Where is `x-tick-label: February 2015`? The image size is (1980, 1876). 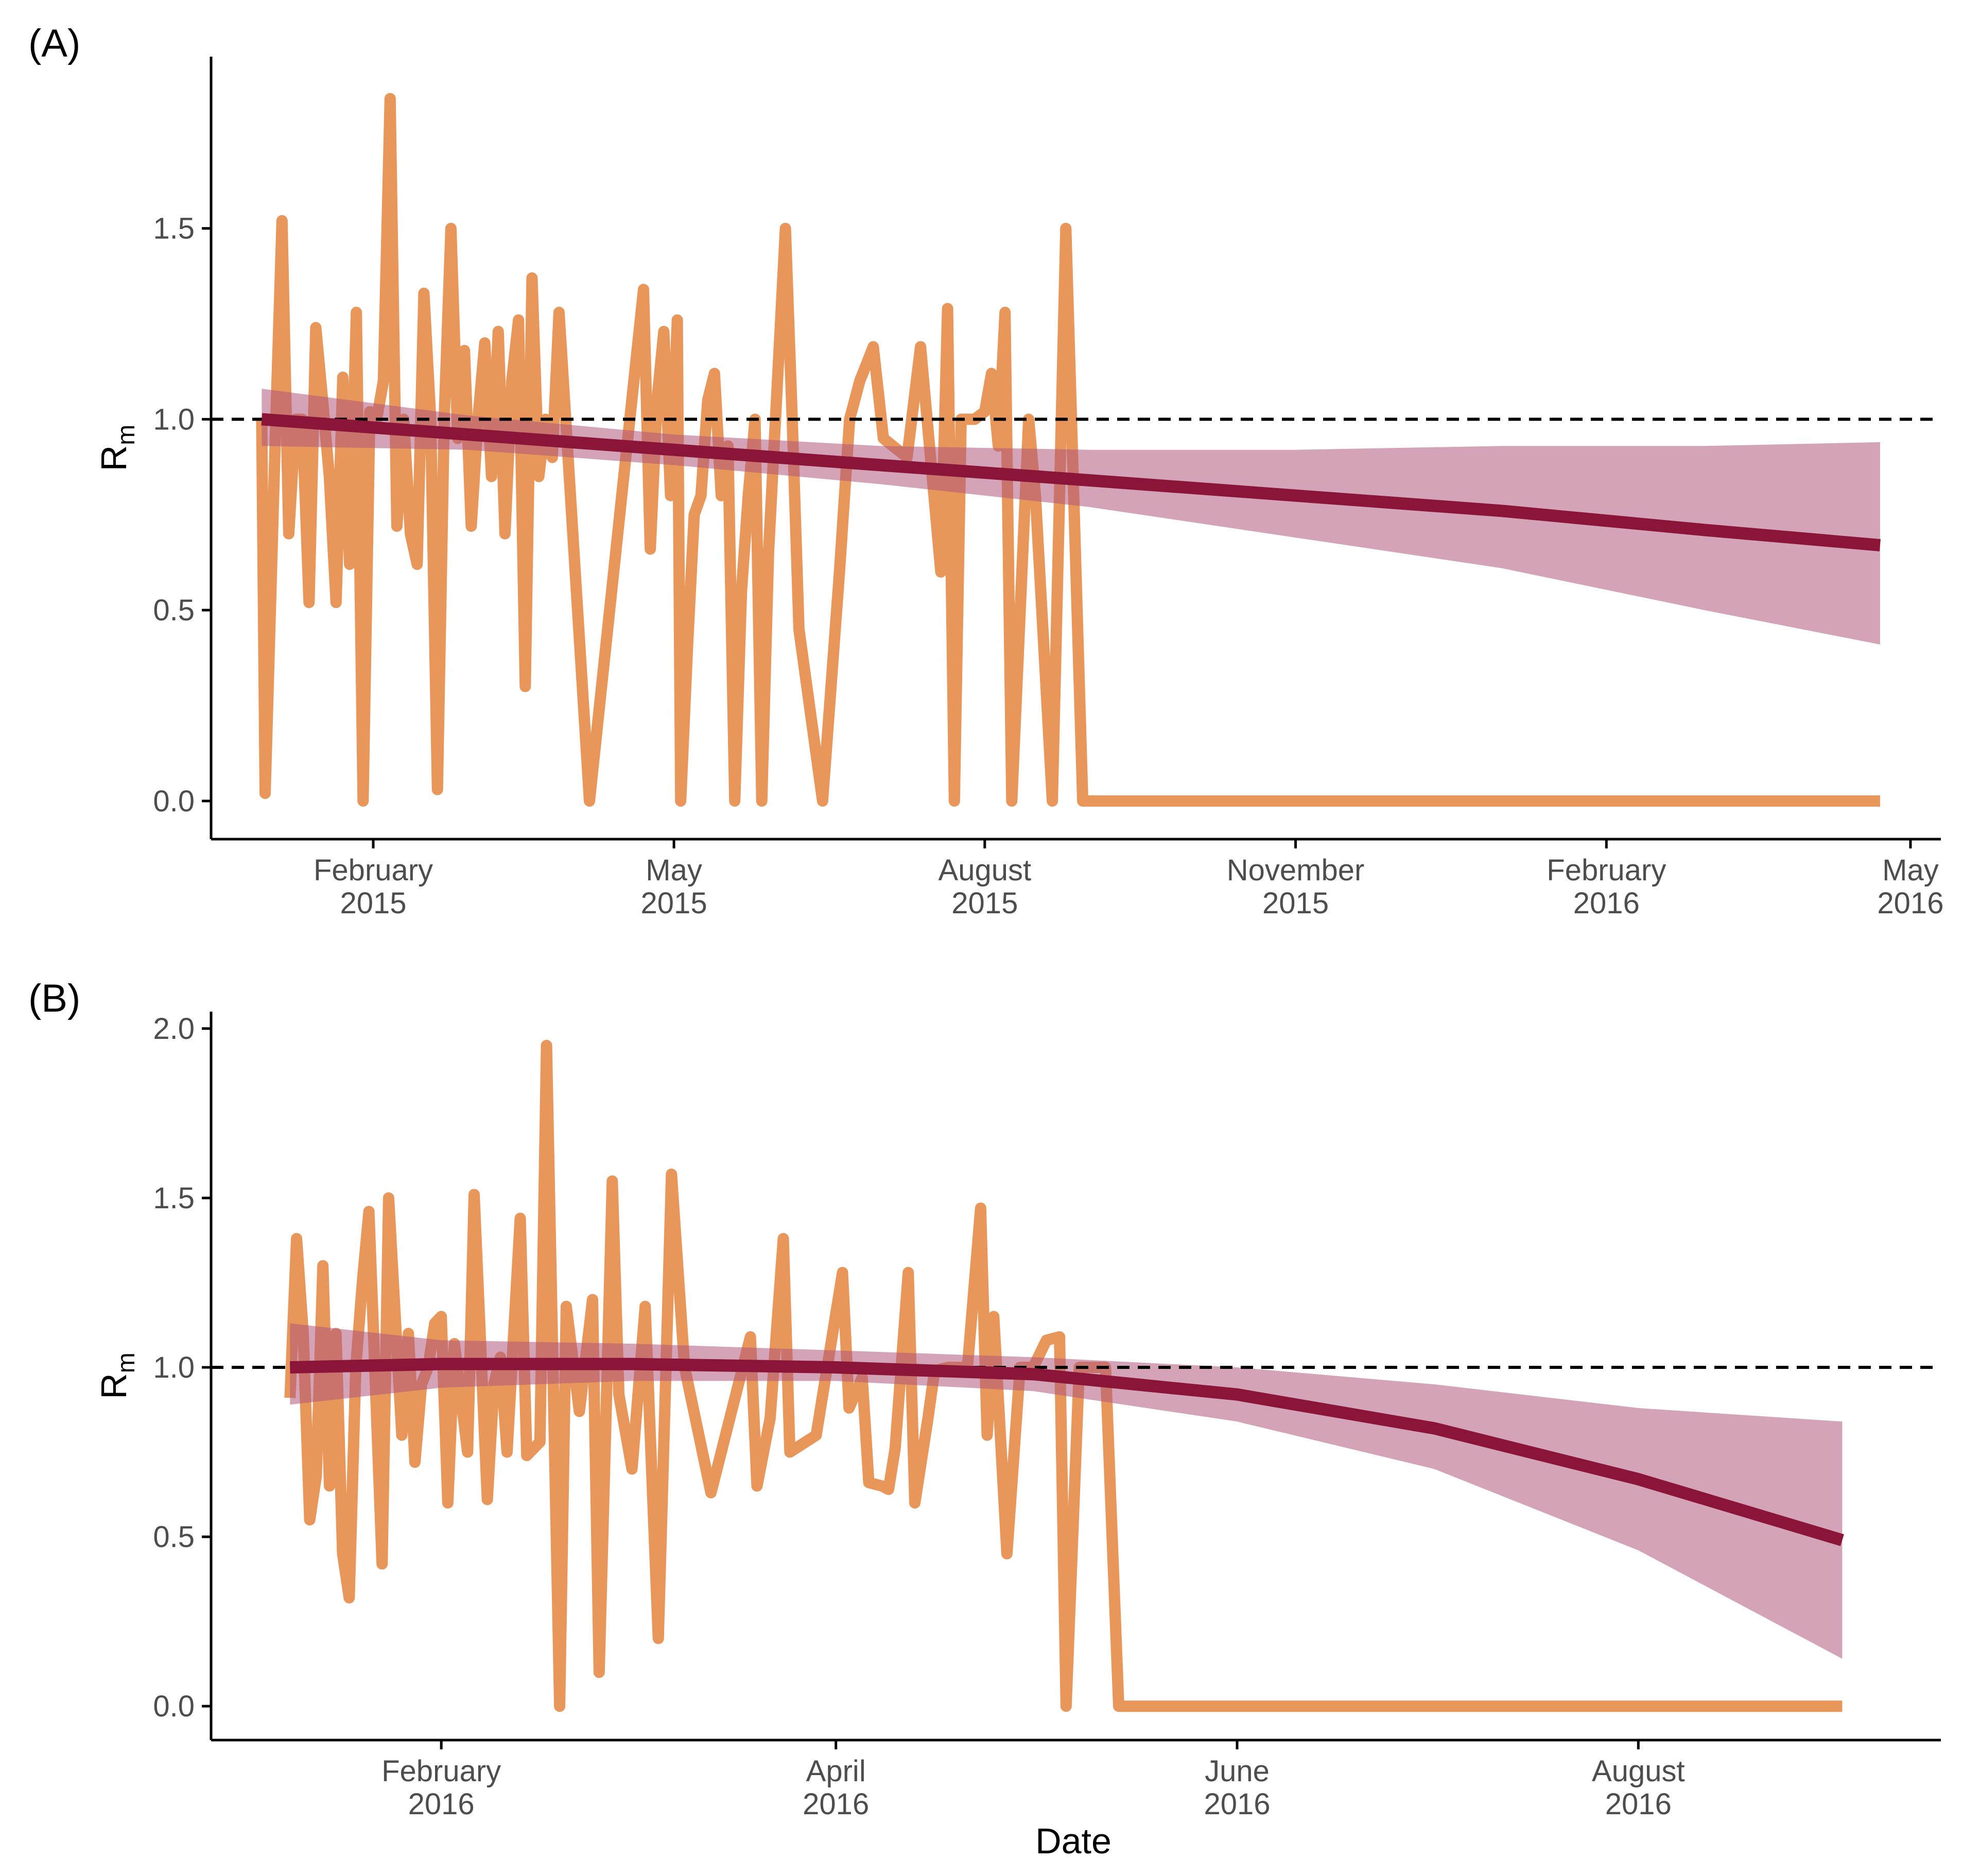 x-tick-label: February 2015 is located at coordinates (373, 887).